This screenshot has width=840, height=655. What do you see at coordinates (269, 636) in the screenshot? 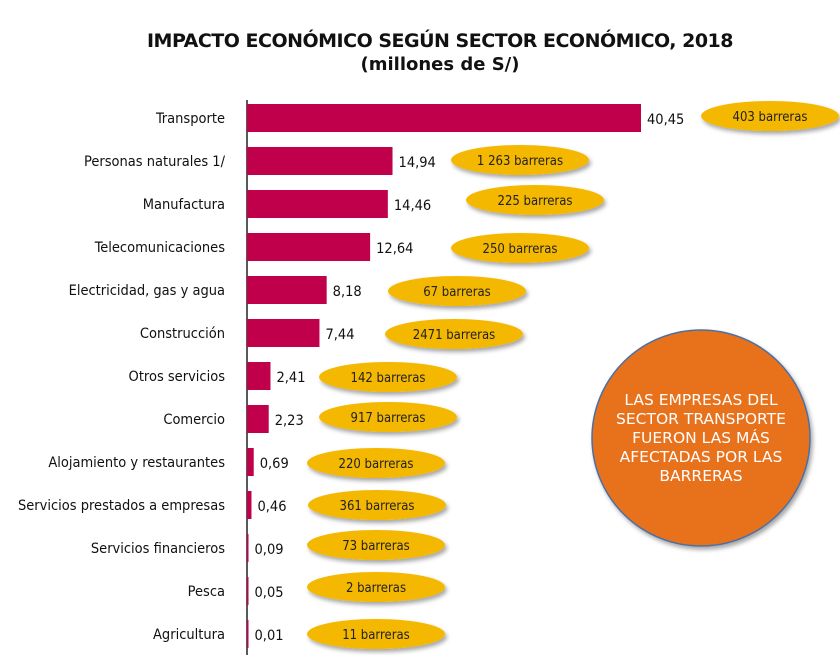
I see `value-label: 0,01` at bounding box center [269, 636].